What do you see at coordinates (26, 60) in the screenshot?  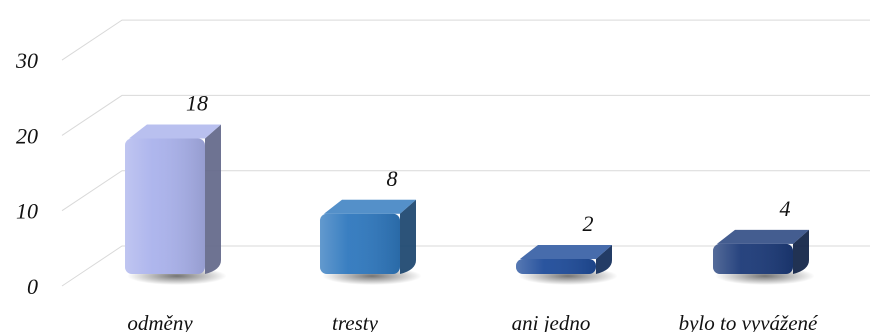 I see `y-tick-label: 30` at bounding box center [26, 60].